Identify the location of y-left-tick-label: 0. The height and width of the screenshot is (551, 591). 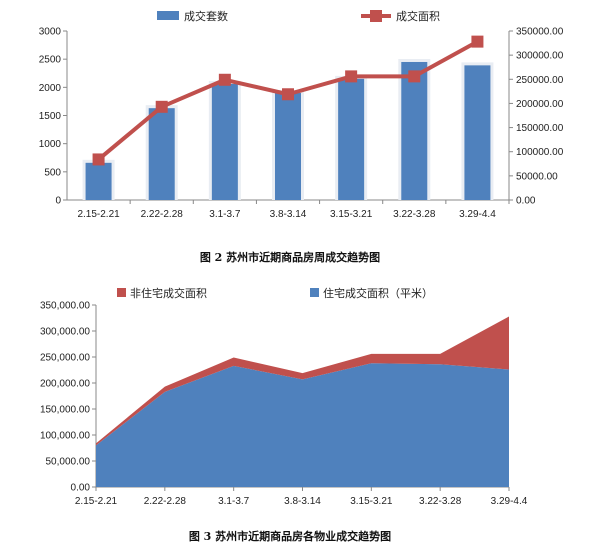
(58, 201).